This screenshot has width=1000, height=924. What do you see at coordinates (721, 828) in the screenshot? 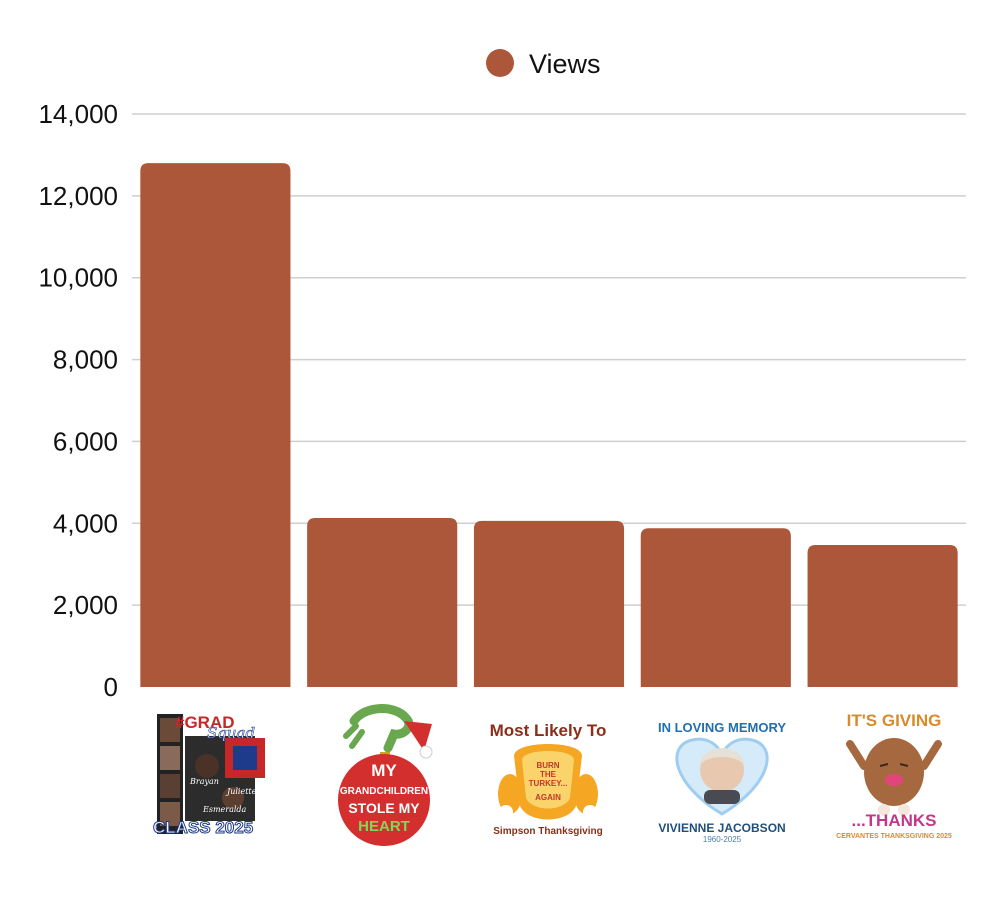
I see `memory-name: VIVIENNE JACOBSON` at bounding box center [721, 828].